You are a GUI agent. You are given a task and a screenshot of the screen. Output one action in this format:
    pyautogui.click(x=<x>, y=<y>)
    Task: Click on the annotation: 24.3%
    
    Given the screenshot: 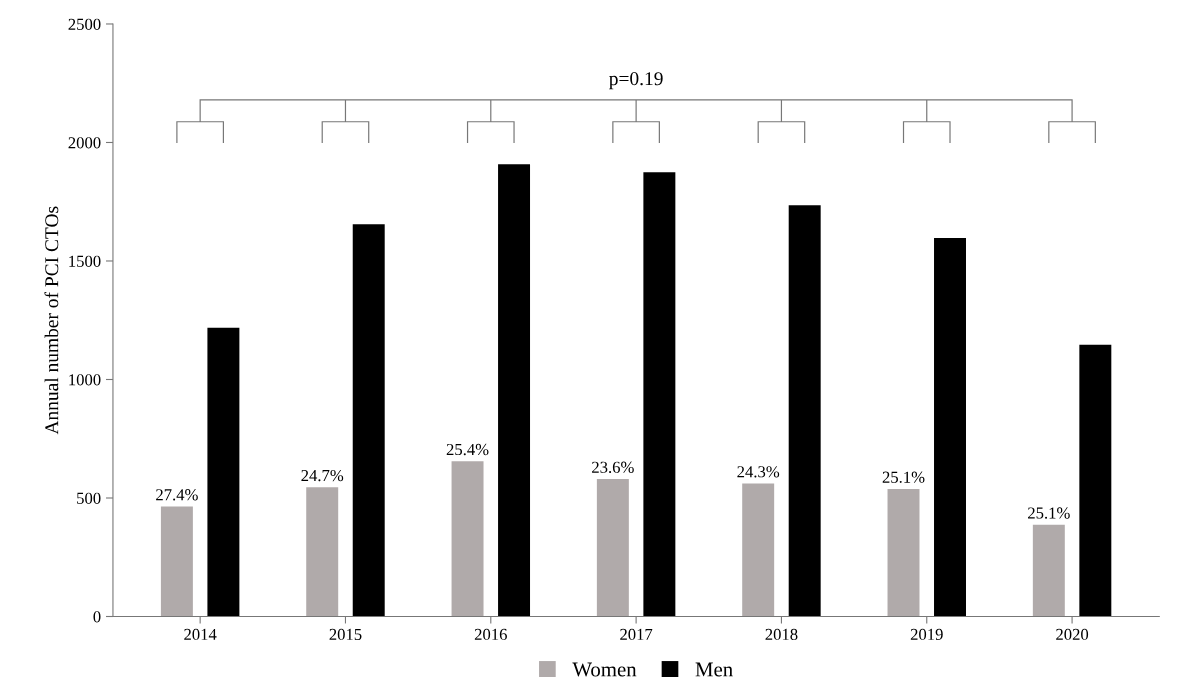 What is the action you would take?
    pyautogui.click(x=758, y=472)
    